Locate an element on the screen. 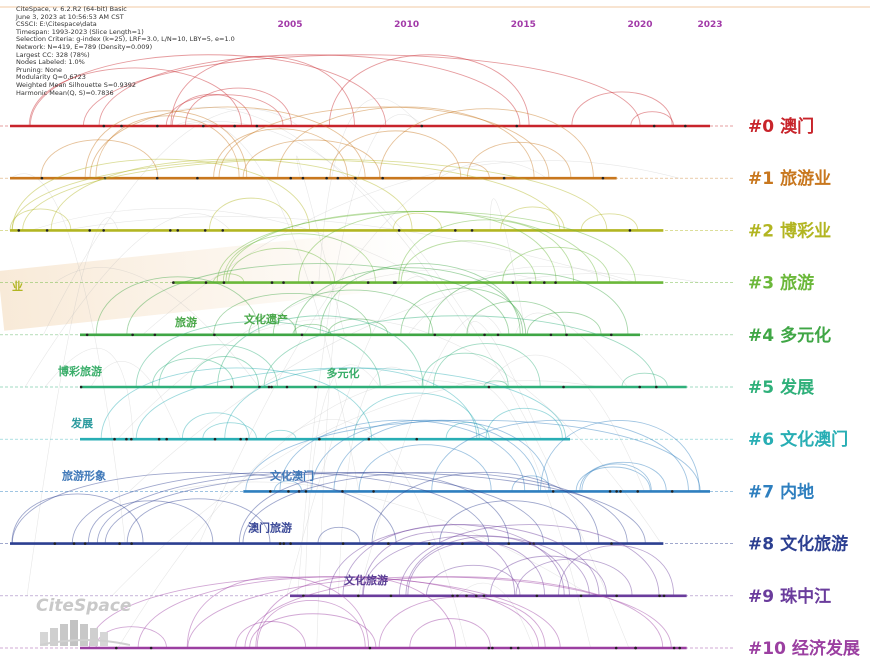 The image size is (870, 657). keyword-label: 多元化 is located at coordinates (343, 373).